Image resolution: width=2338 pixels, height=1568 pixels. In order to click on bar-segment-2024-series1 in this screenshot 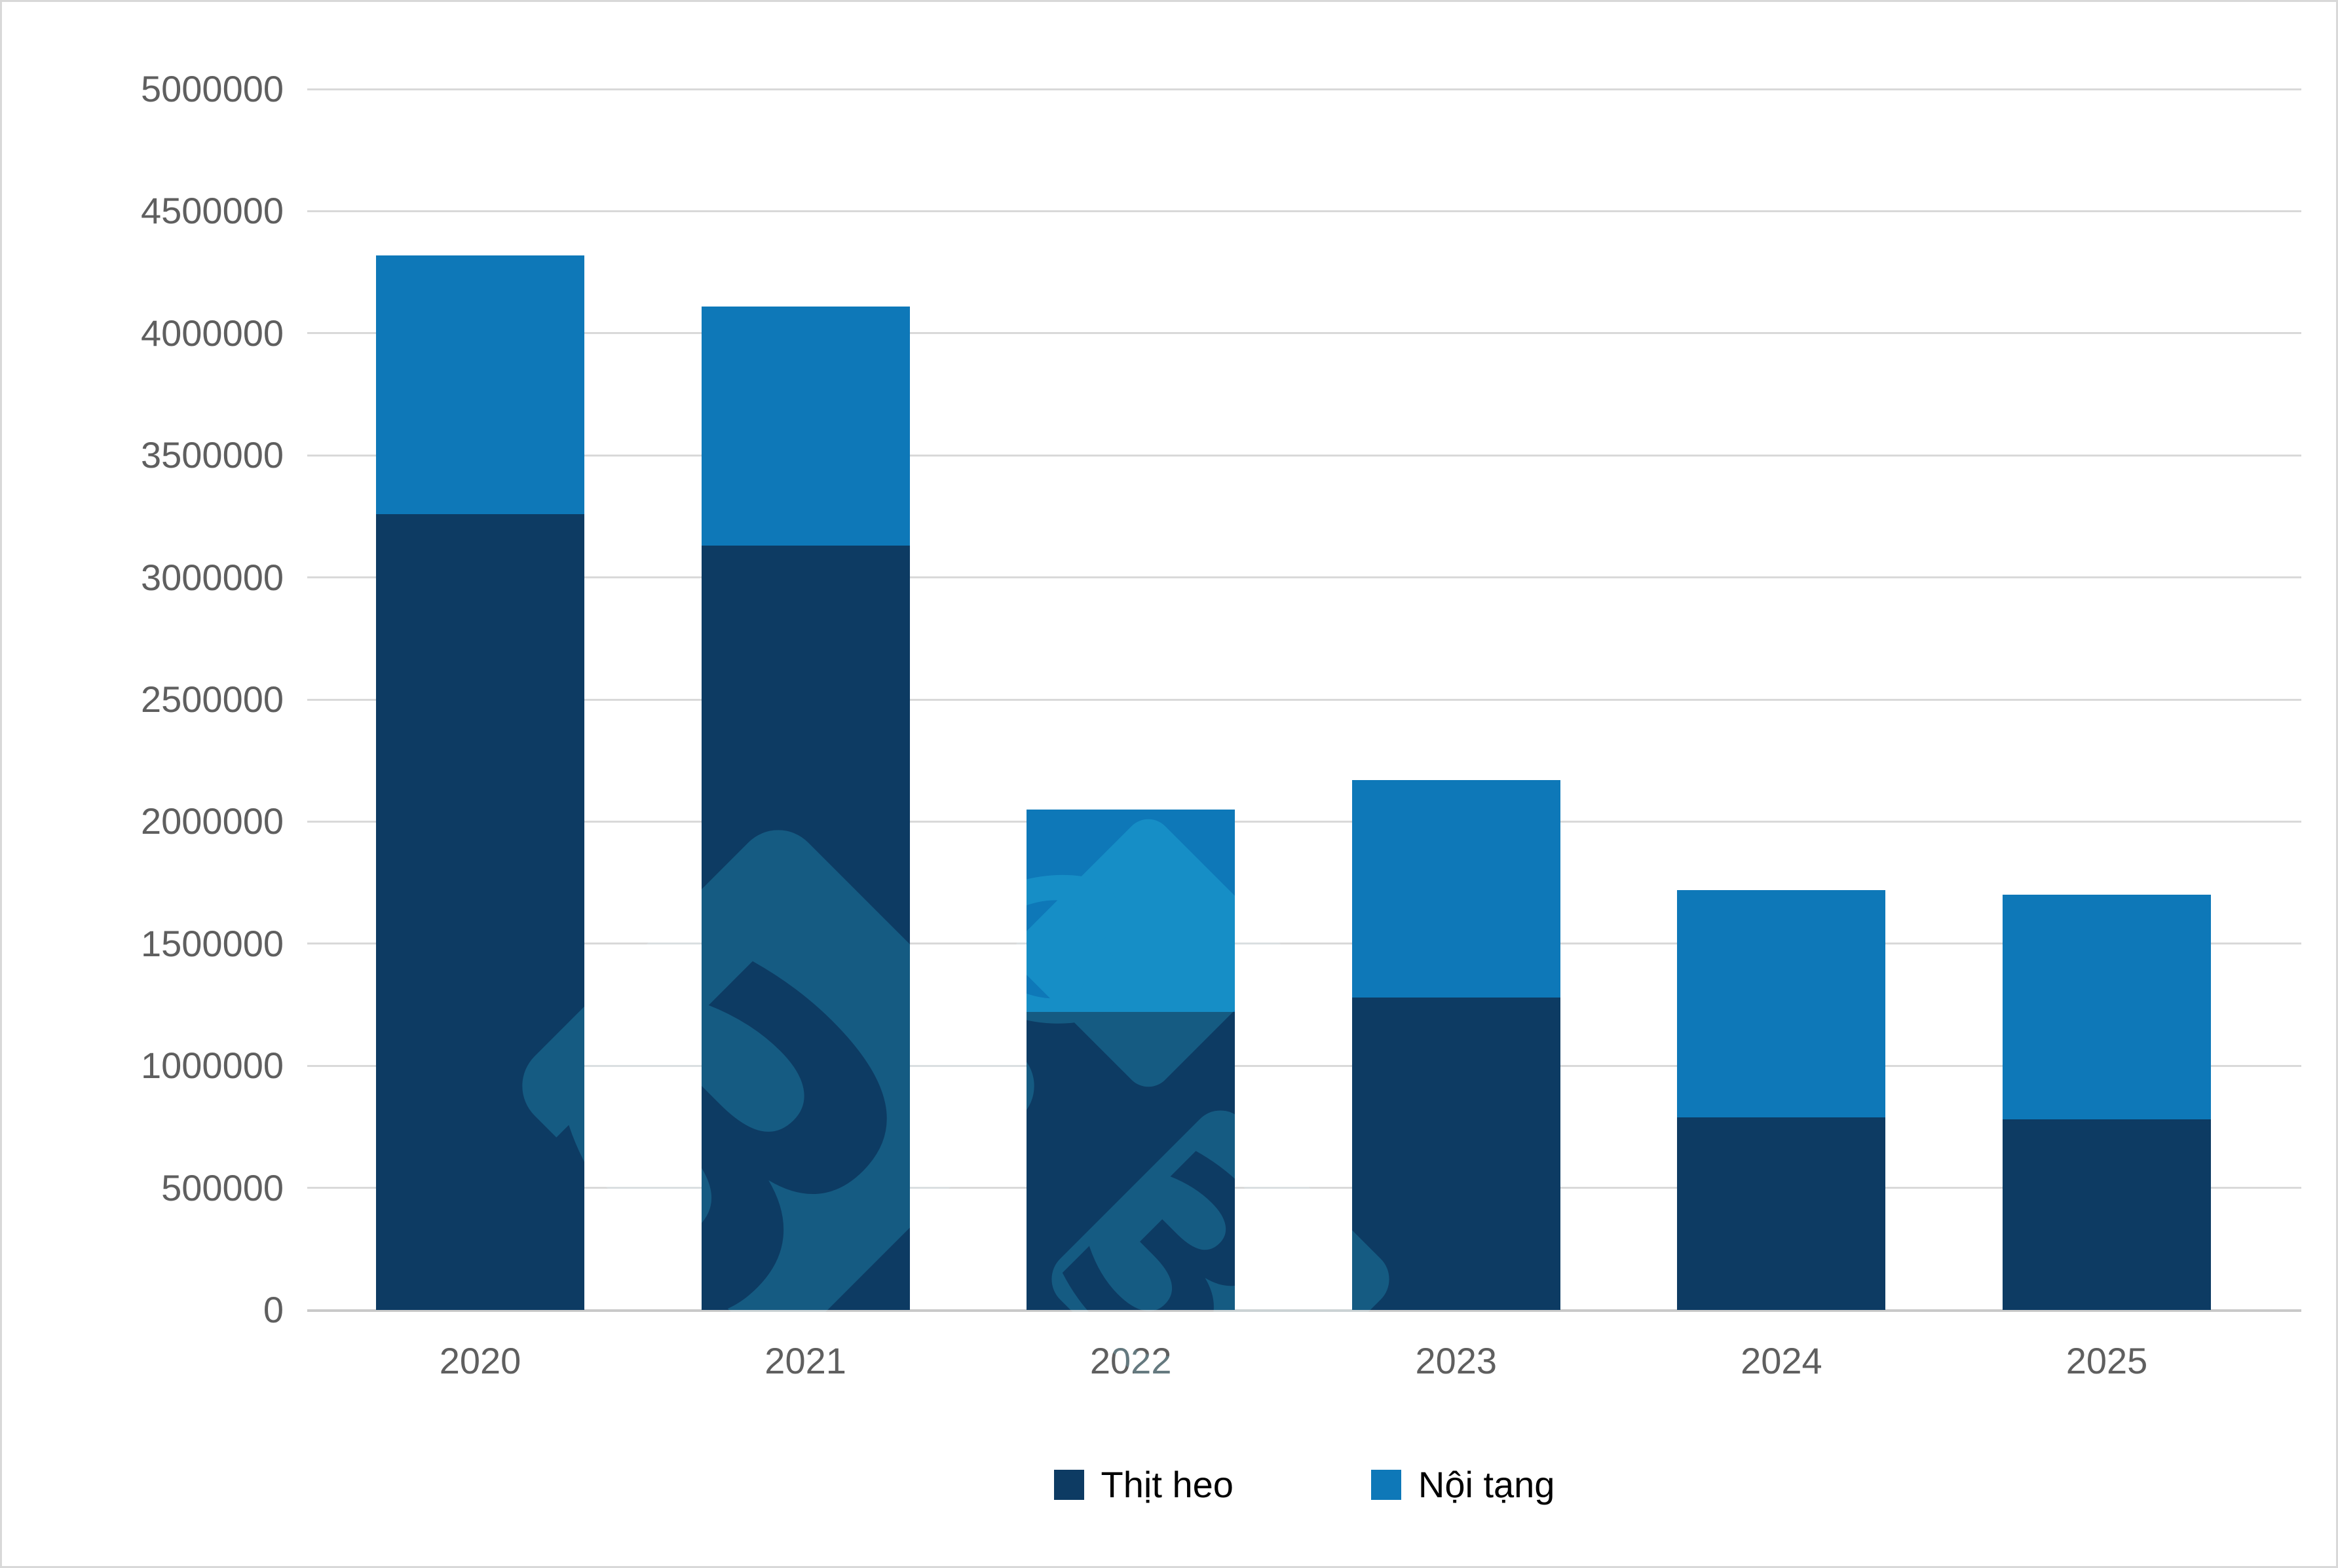, I will do `click(1781, 1003)`.